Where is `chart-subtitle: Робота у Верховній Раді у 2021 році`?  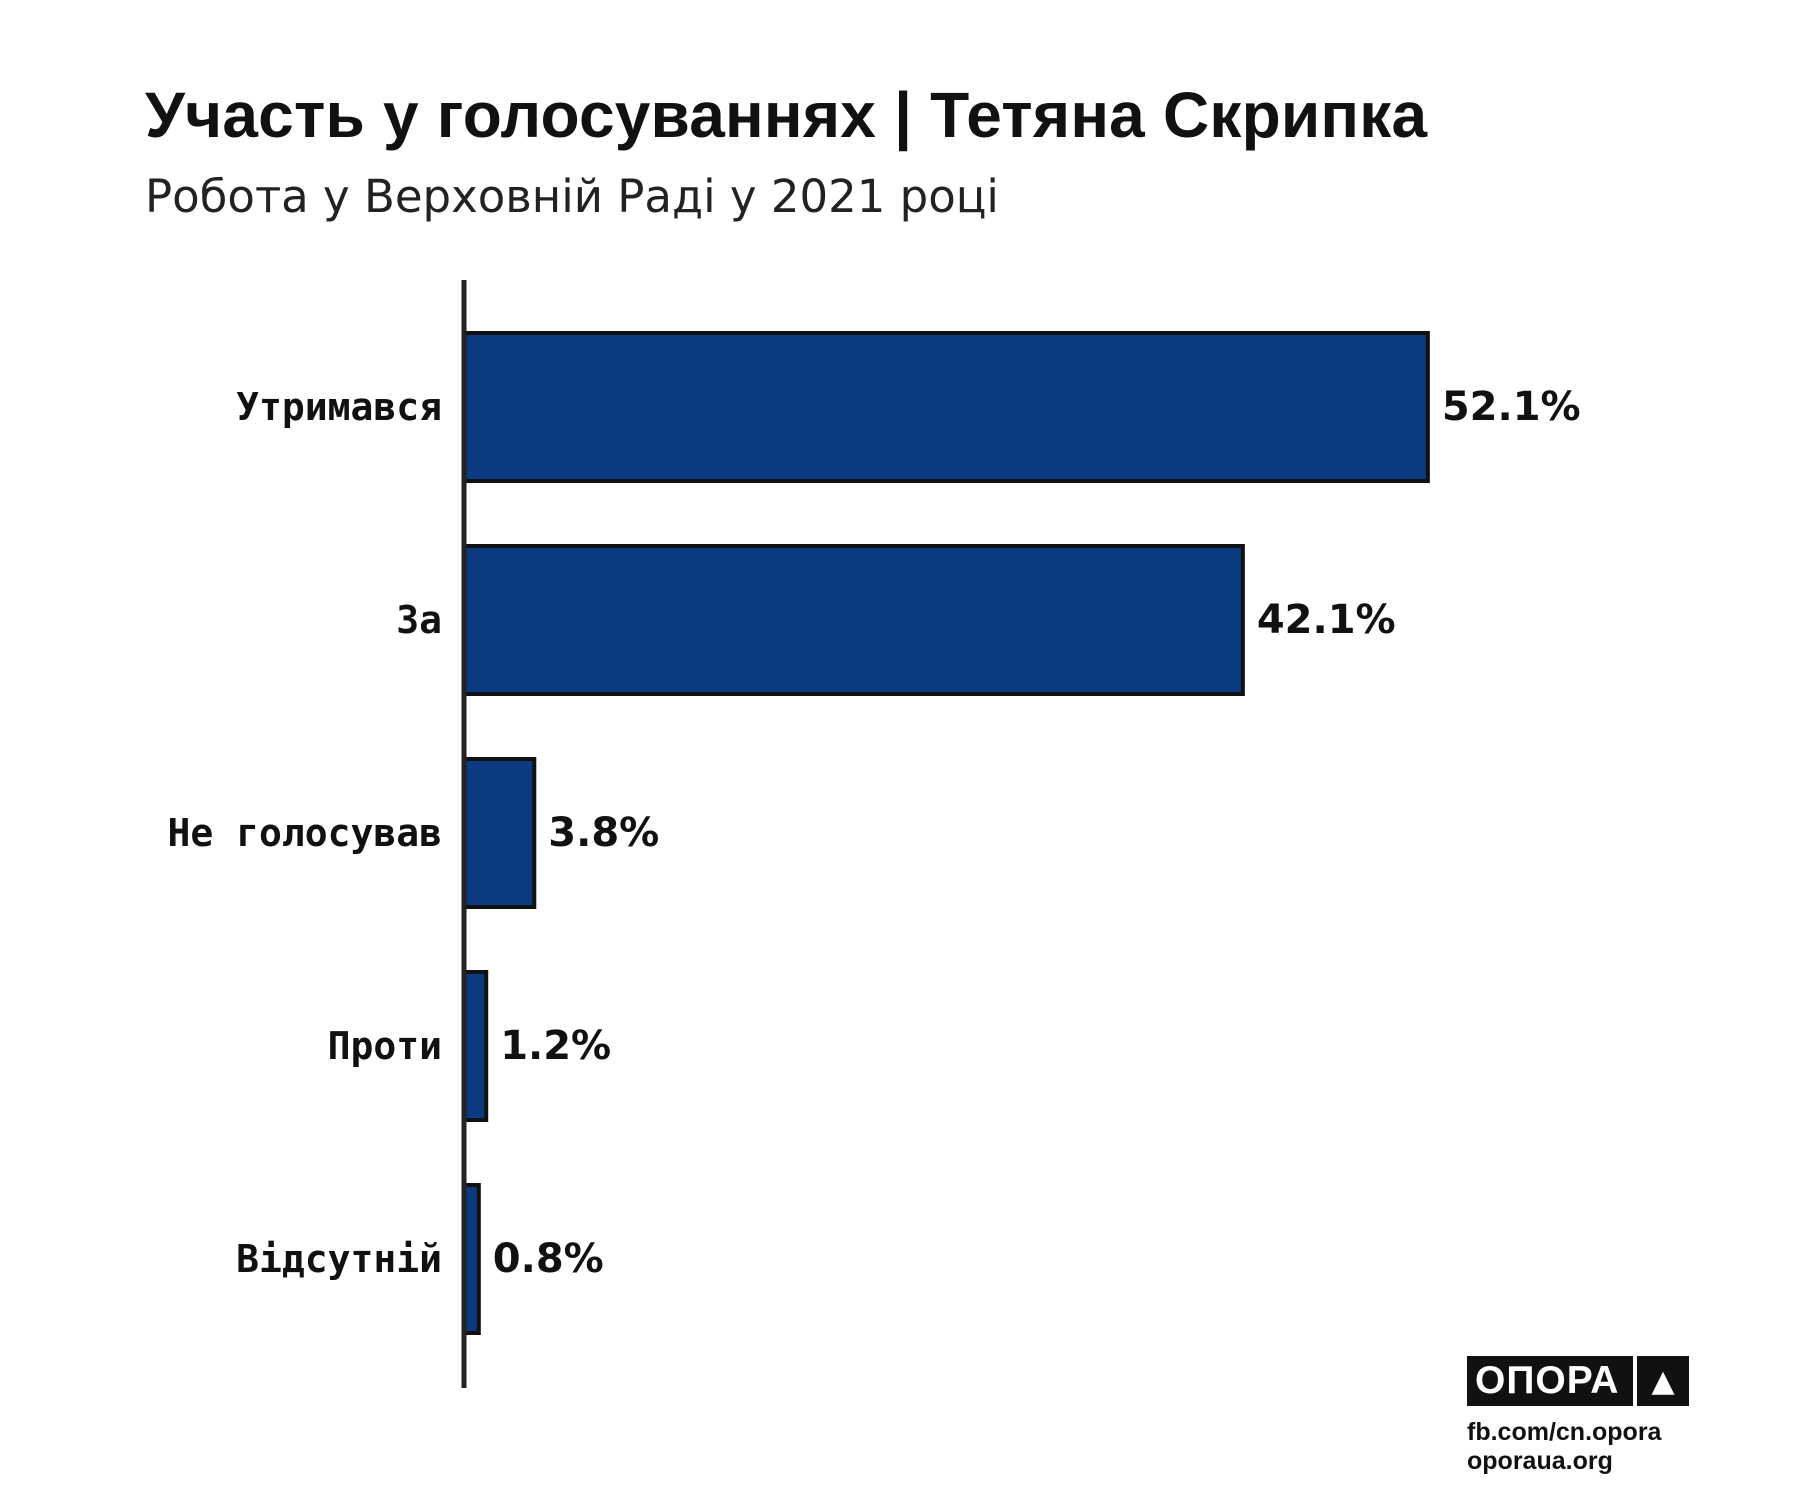 chart-subtitle: Робота у Верховній Раді у 2021 році is located at coordinates (572, 196).